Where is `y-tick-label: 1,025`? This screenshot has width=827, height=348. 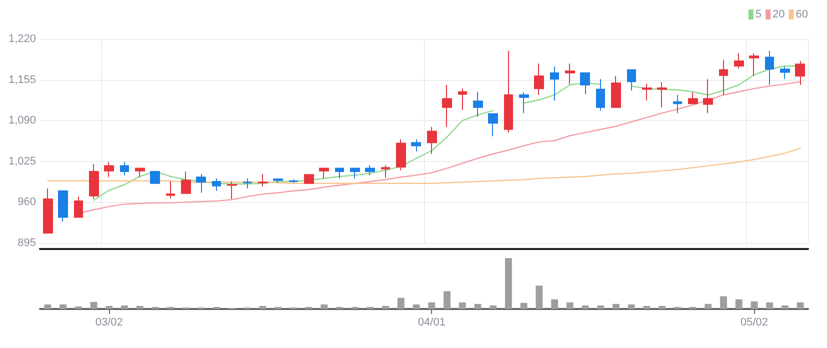 y-tick-label: 1,025 is located at coordinates (22, 161).